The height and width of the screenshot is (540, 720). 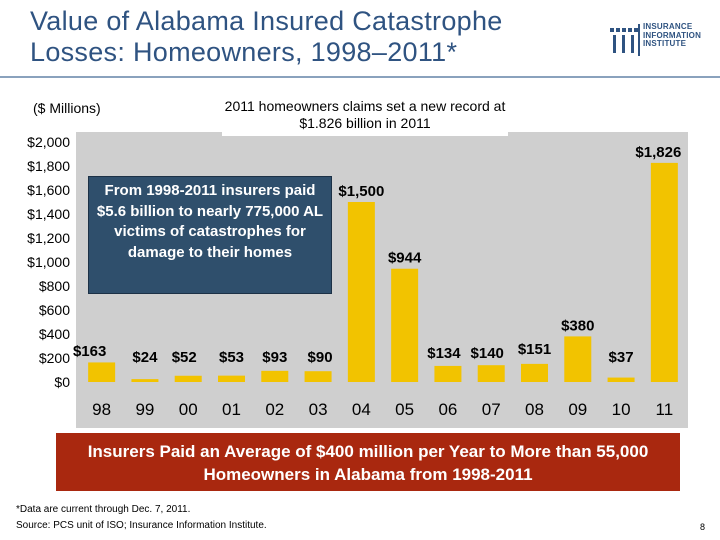 What do you see at coordinates (48, 238) in the screenshot?
I see `y-tick-label: $1,200` at bounding box center [48, 238].